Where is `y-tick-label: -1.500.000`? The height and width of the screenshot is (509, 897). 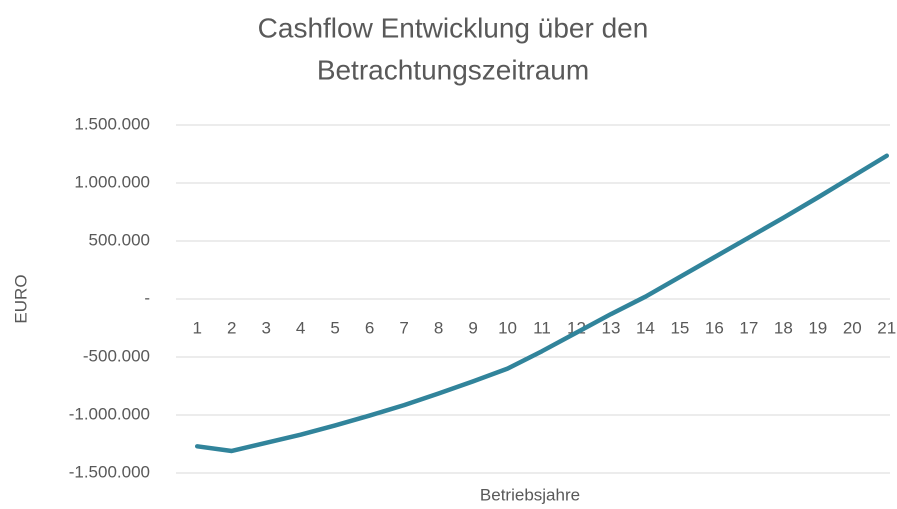
y-tick-label: -1.500.000 is located at coordinates (109, 471).